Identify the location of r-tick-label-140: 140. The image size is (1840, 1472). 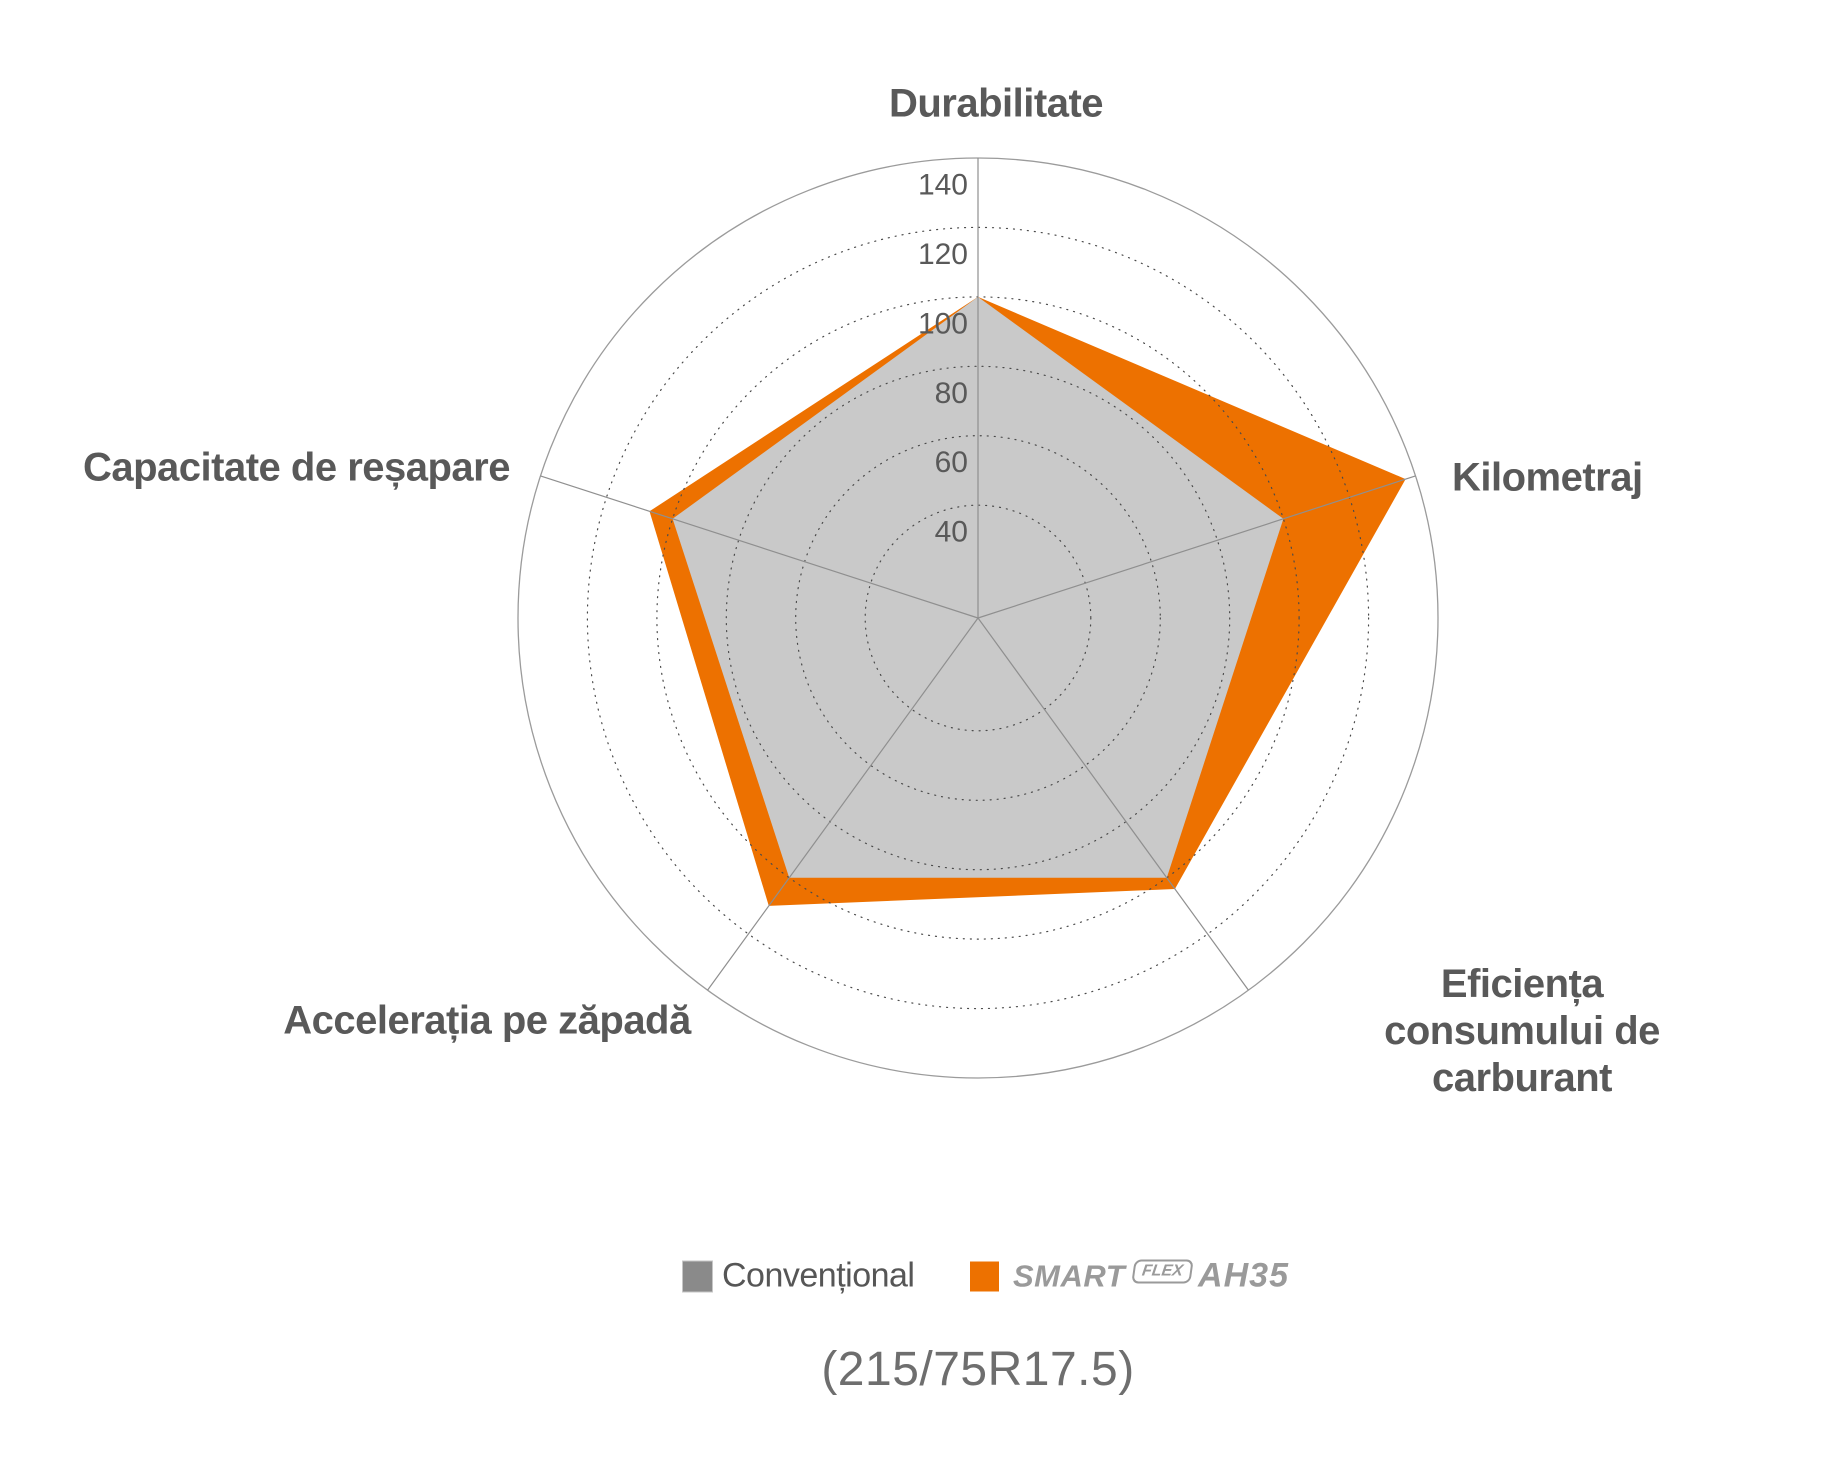
(943, 185).